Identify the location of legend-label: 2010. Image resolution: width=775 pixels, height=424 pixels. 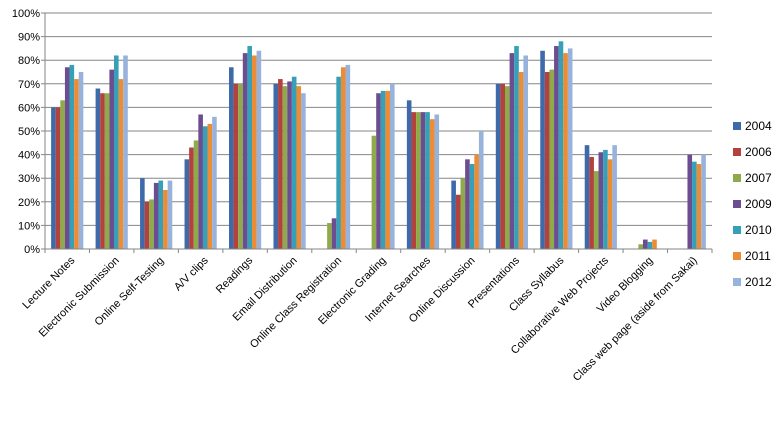
(758, 230).